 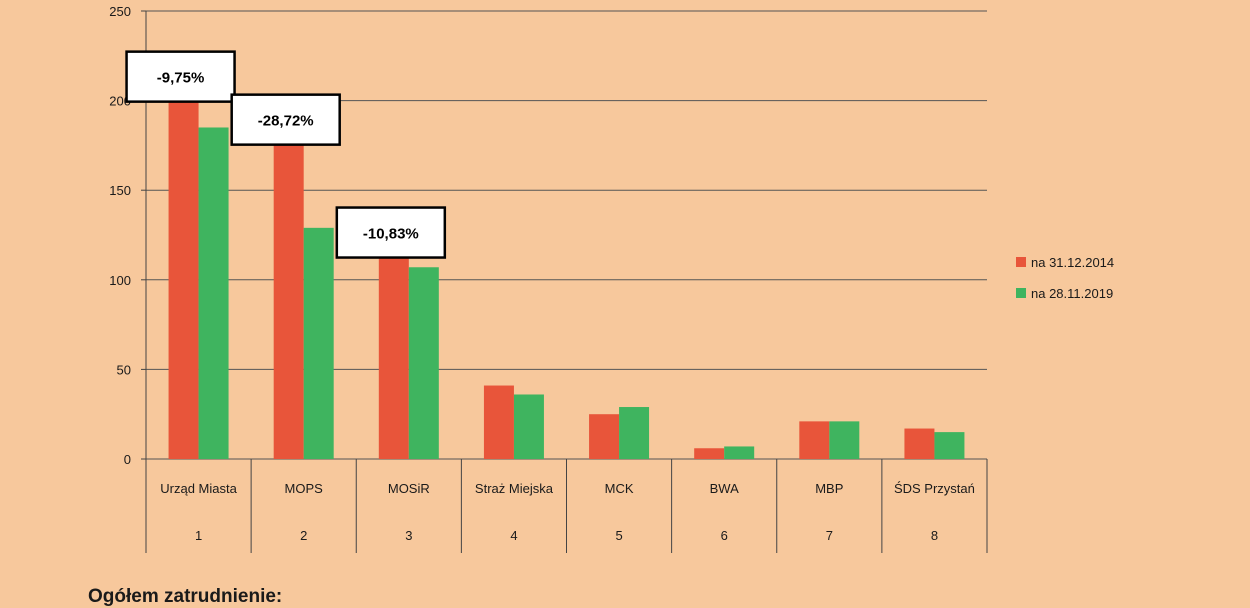 I want to click on y-tick-label: 0, so click(x=127, y=459).